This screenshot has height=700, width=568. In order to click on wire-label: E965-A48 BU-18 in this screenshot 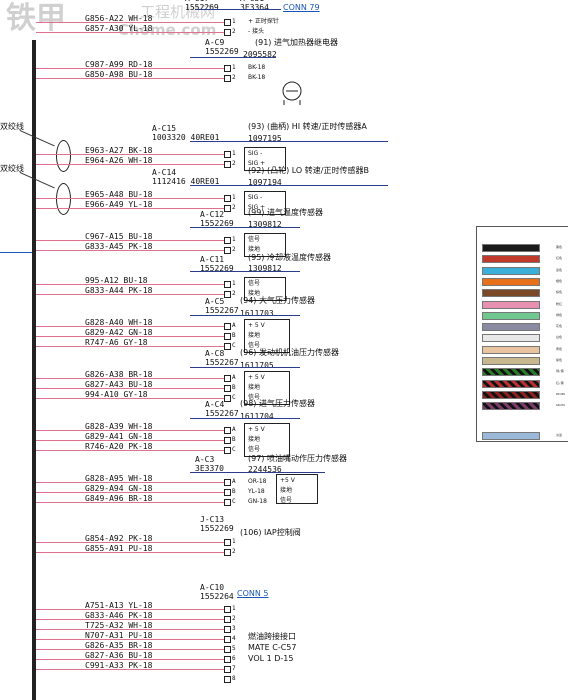, I will do `click(119, 194)`.